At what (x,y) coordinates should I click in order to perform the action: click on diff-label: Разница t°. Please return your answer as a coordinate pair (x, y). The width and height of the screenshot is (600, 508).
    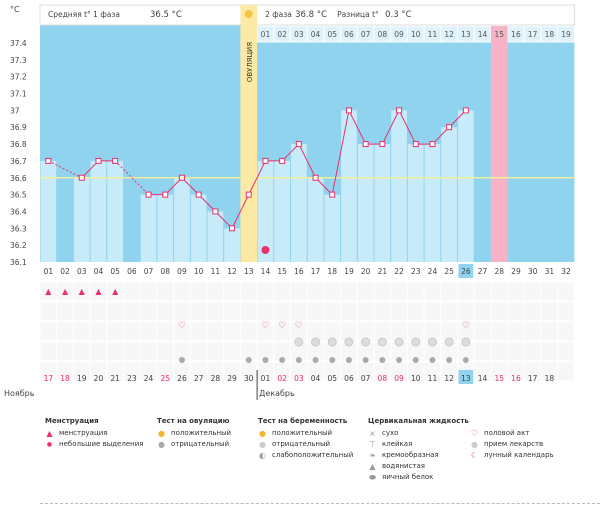
    Looking at the image, I should click on (358, 14).